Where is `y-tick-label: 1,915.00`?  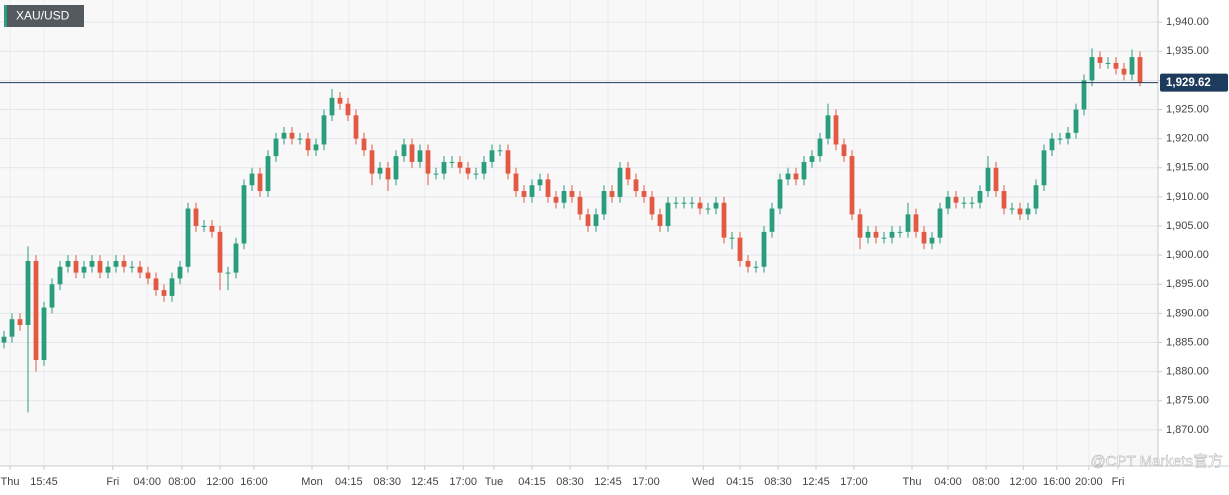
y-tick-label: 1,915.00 is located at coordinates (1187, 168).